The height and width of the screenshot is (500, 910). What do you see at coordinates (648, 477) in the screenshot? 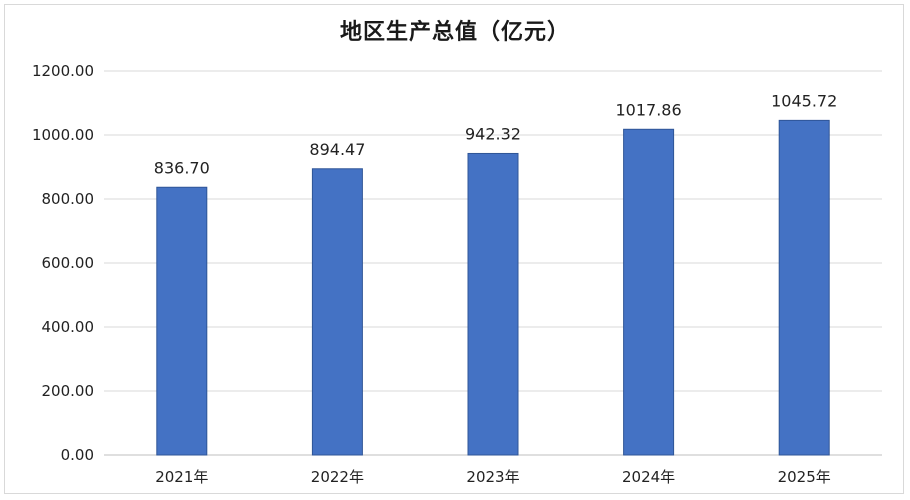
I see `x-tick-label: 2024年` at bounding box center [648, 477].